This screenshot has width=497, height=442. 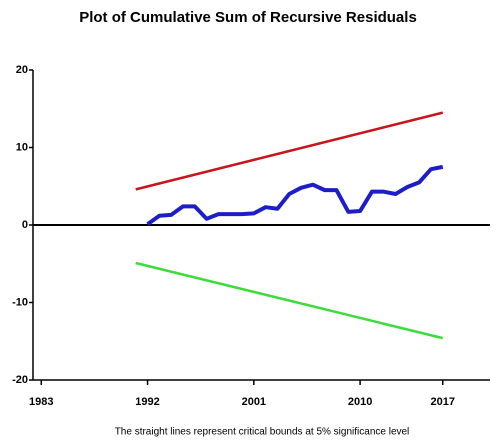 I want to click on y-tick-label: 0, so click(x=25, y=225).